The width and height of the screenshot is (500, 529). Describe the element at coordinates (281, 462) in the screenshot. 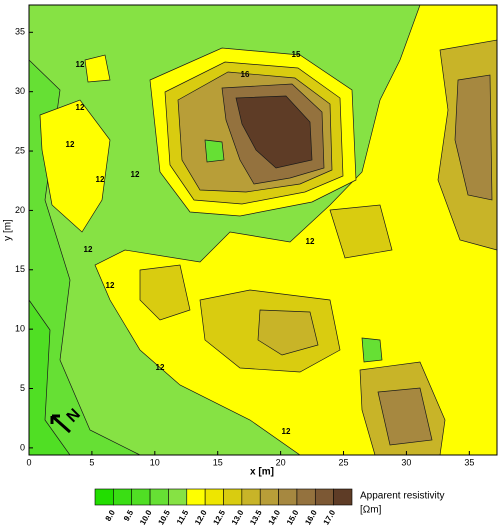

I see `x-tick-label: 20` at that location.